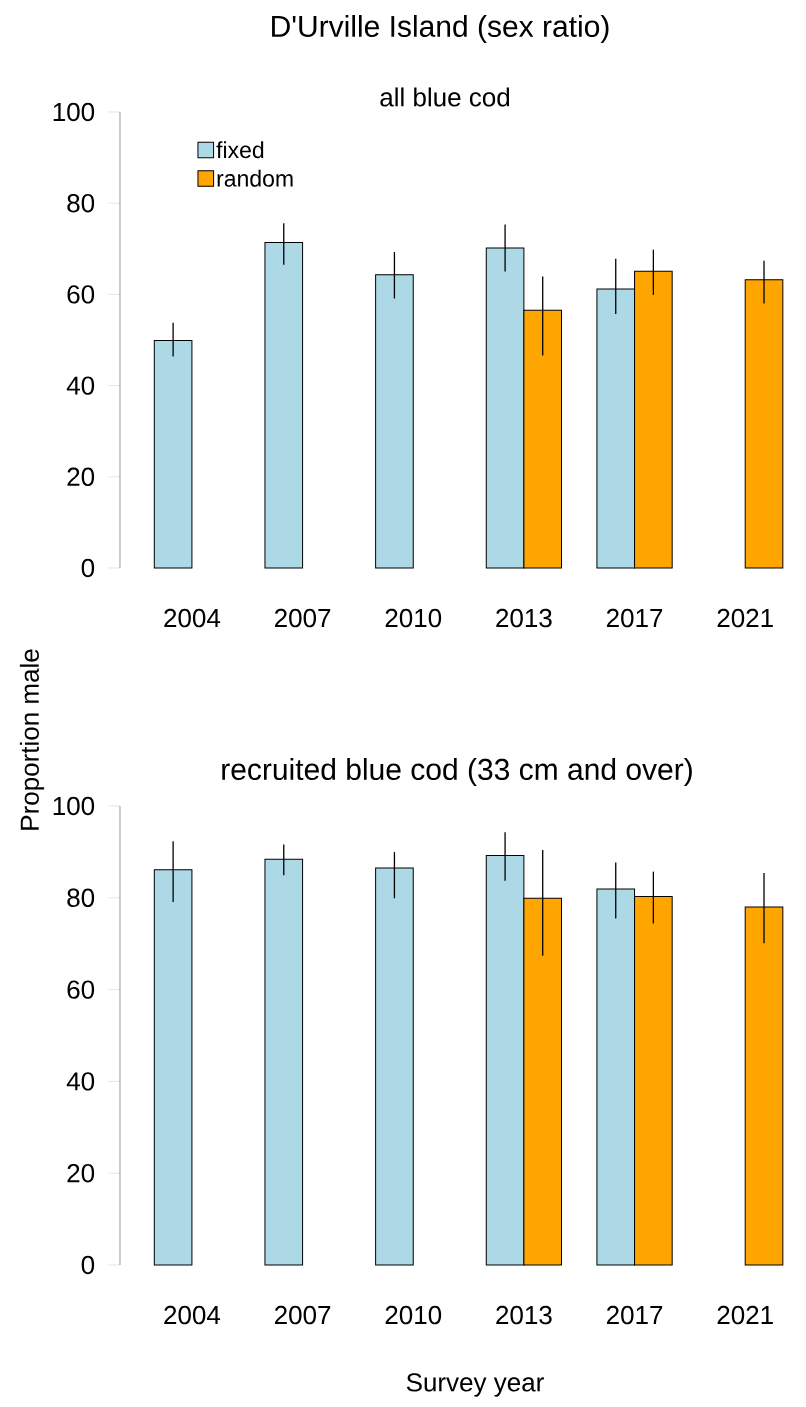 The height and width of the screenshot is (1407, 806). What do you see at coordinates (32, 739) in the screenshot?
I see `y-axis-title: Proportion male` at bounding box center [32, 739].